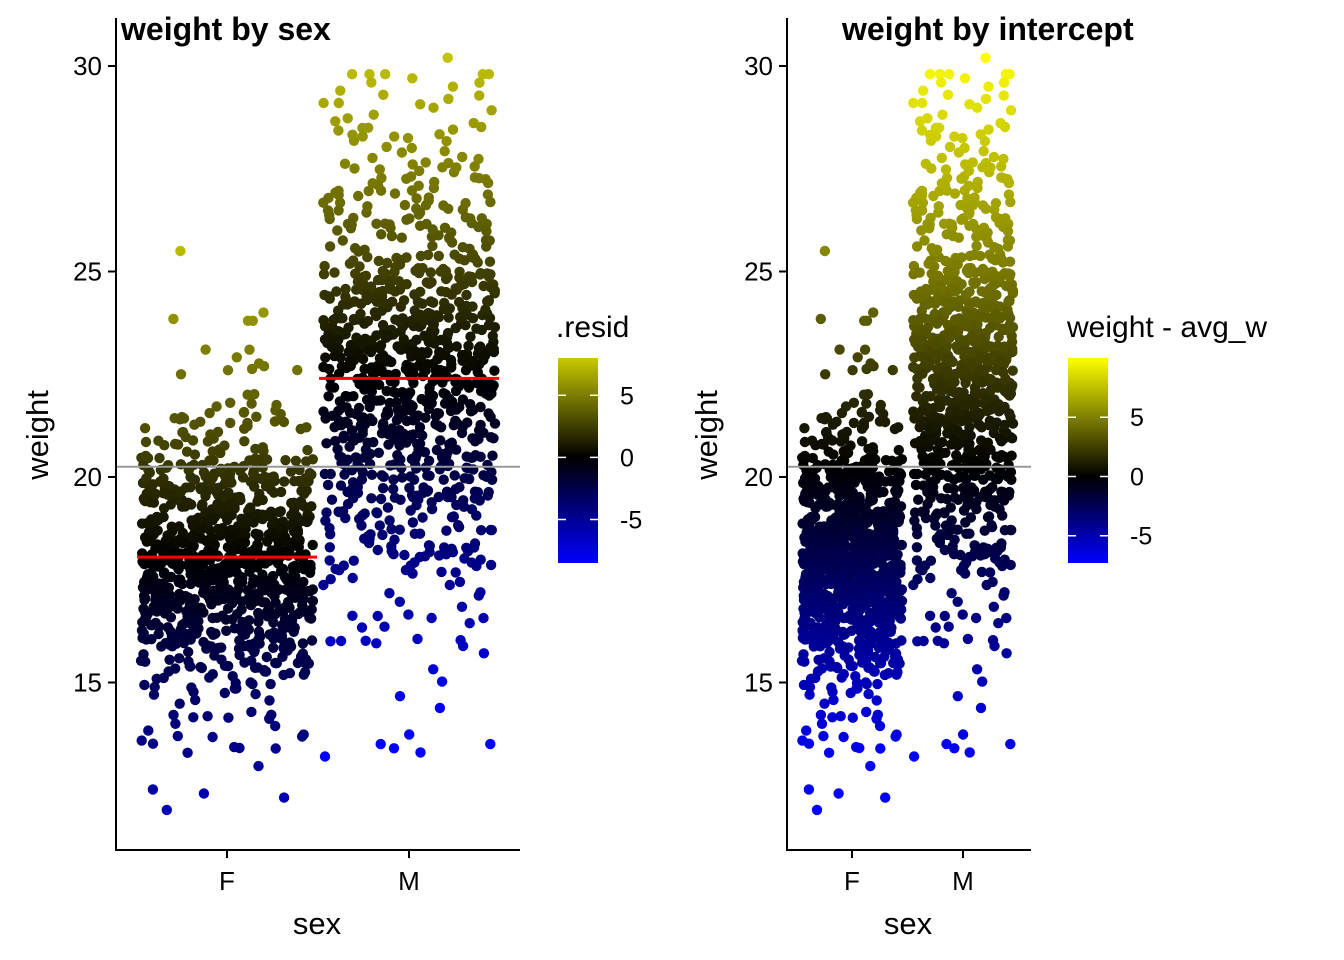 The width and height of the screenshot is (1344, 960). I want to click on y-tick-label: 25, so click(758, 272).